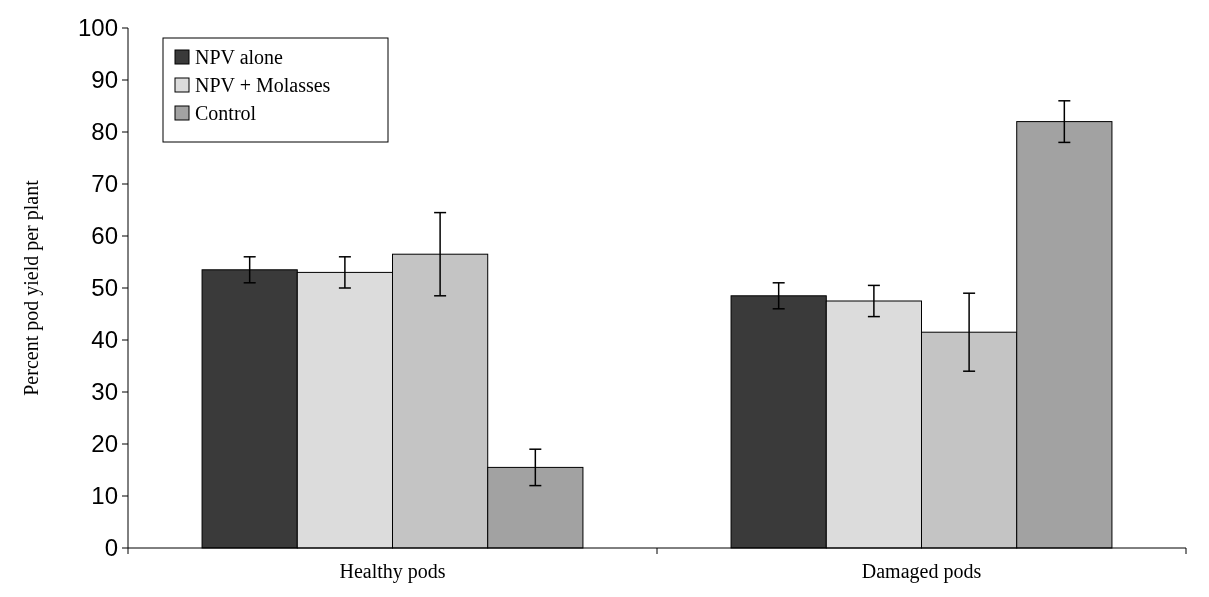 This screenshot has height=597, width=1209. Describe the element at coordinates (104, 444) in the screenshot. I see `y-tick-label: 20` at that location.